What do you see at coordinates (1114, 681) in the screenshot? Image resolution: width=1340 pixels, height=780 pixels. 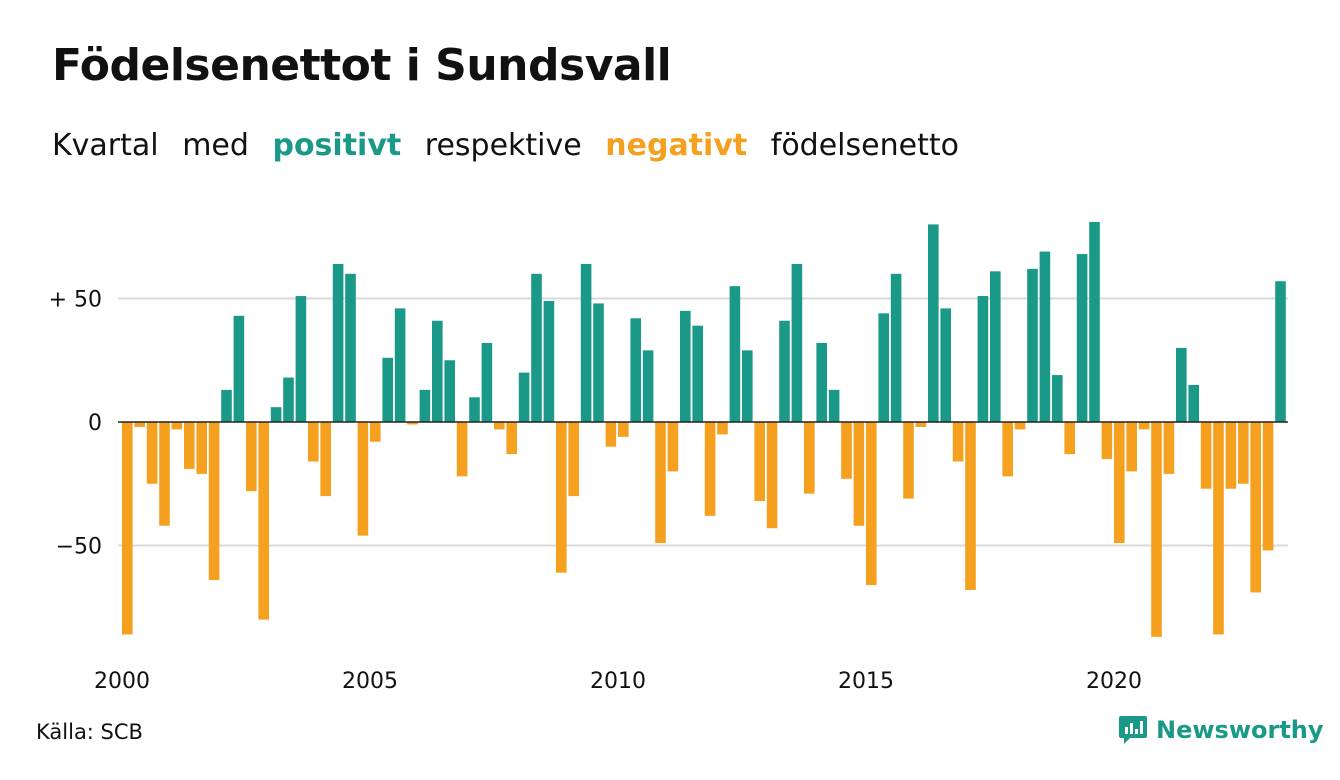 I see `x-tick-label: 2020` at bounding box center [1114, 681].